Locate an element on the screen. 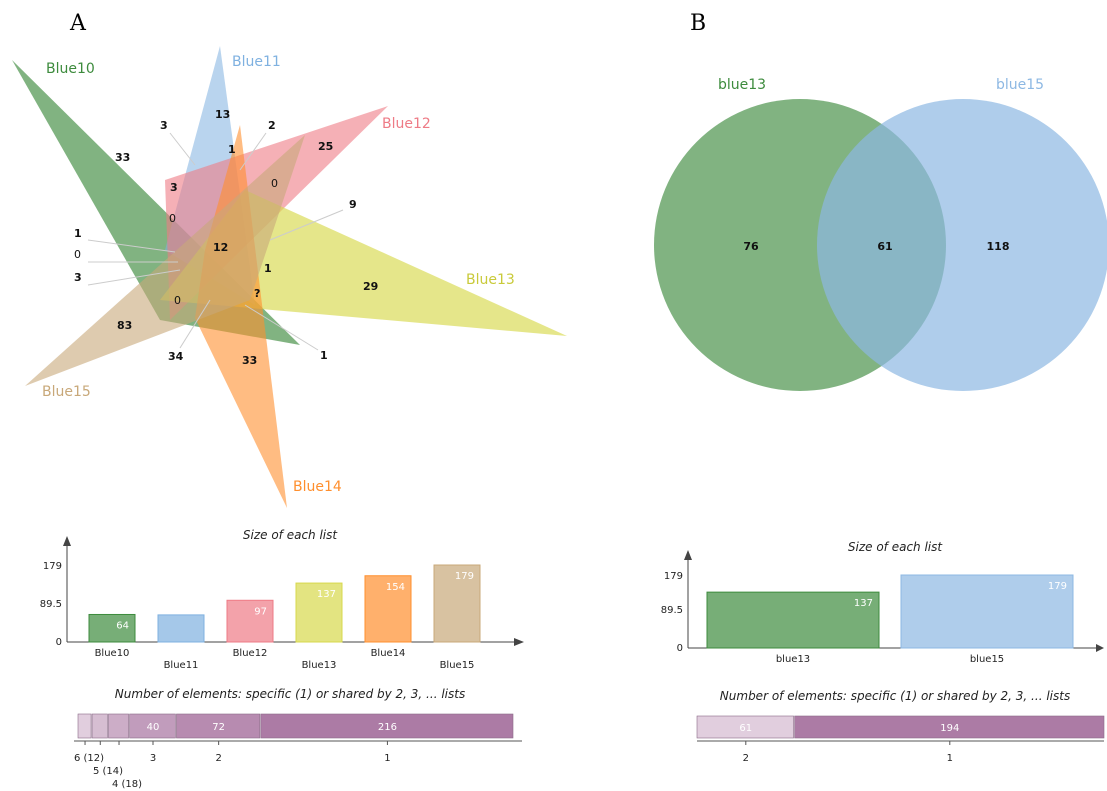 The height and width of the screenshot is (791, 1107). size-chart-b-title: Size of each list is located at coordinates (896, 547).